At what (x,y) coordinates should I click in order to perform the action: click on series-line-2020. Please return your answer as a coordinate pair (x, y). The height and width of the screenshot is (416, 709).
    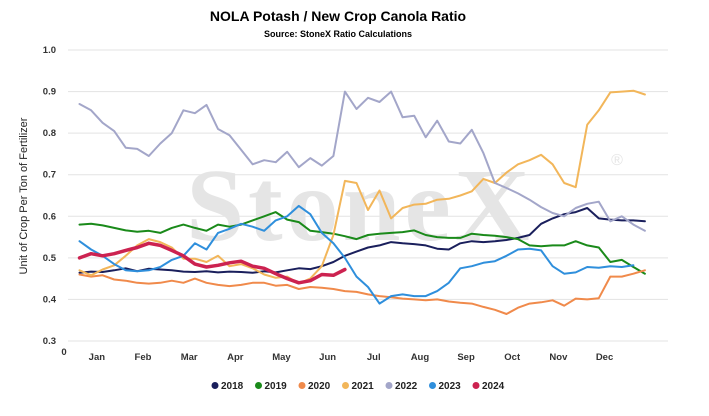
    Looking at the image, I should click on (362, 292).